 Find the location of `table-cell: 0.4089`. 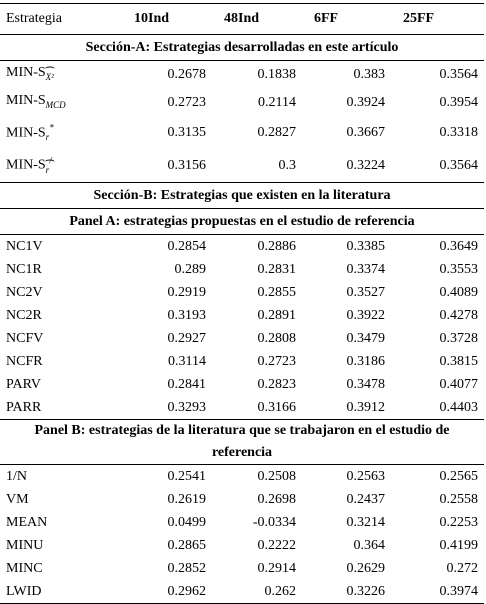

table-cell: 0.4089 is located at coordinates (459, 292).